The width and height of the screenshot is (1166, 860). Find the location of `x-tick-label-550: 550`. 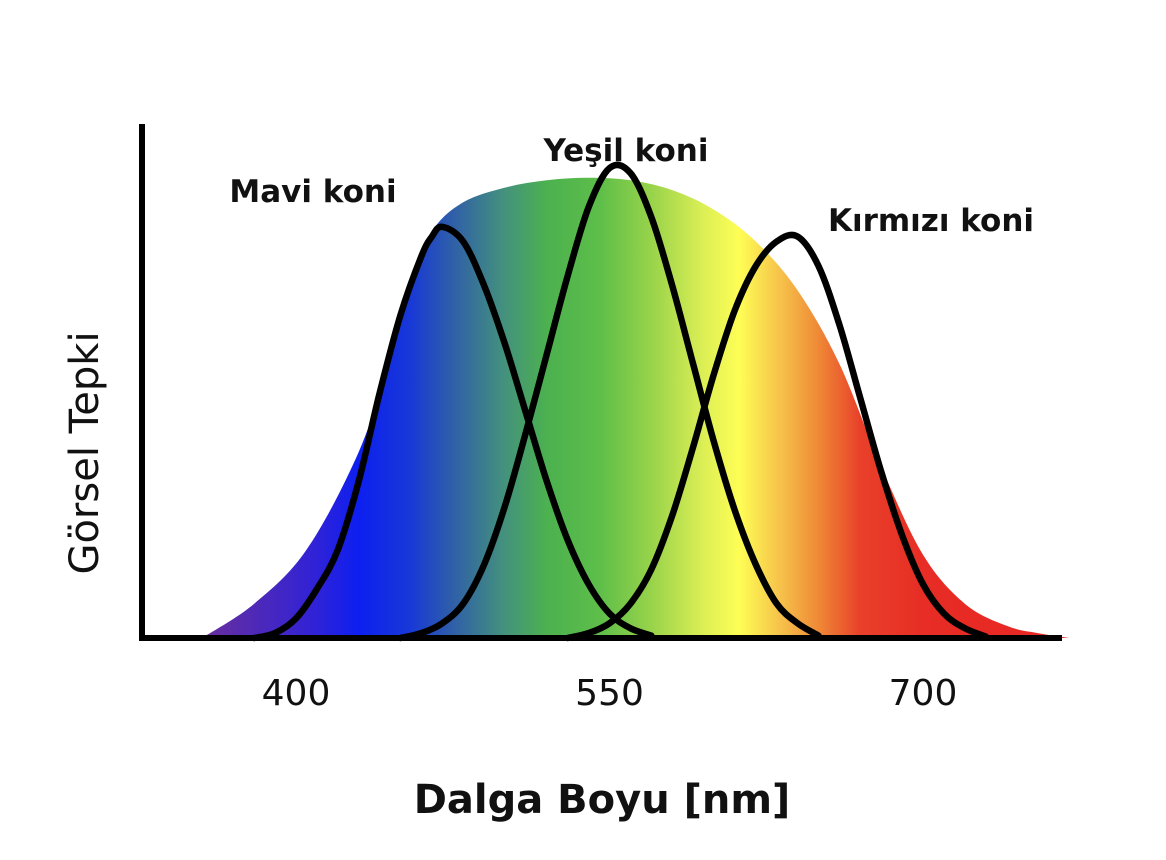

x-tick-label-550: 550 is located at coordinates (609, 693).